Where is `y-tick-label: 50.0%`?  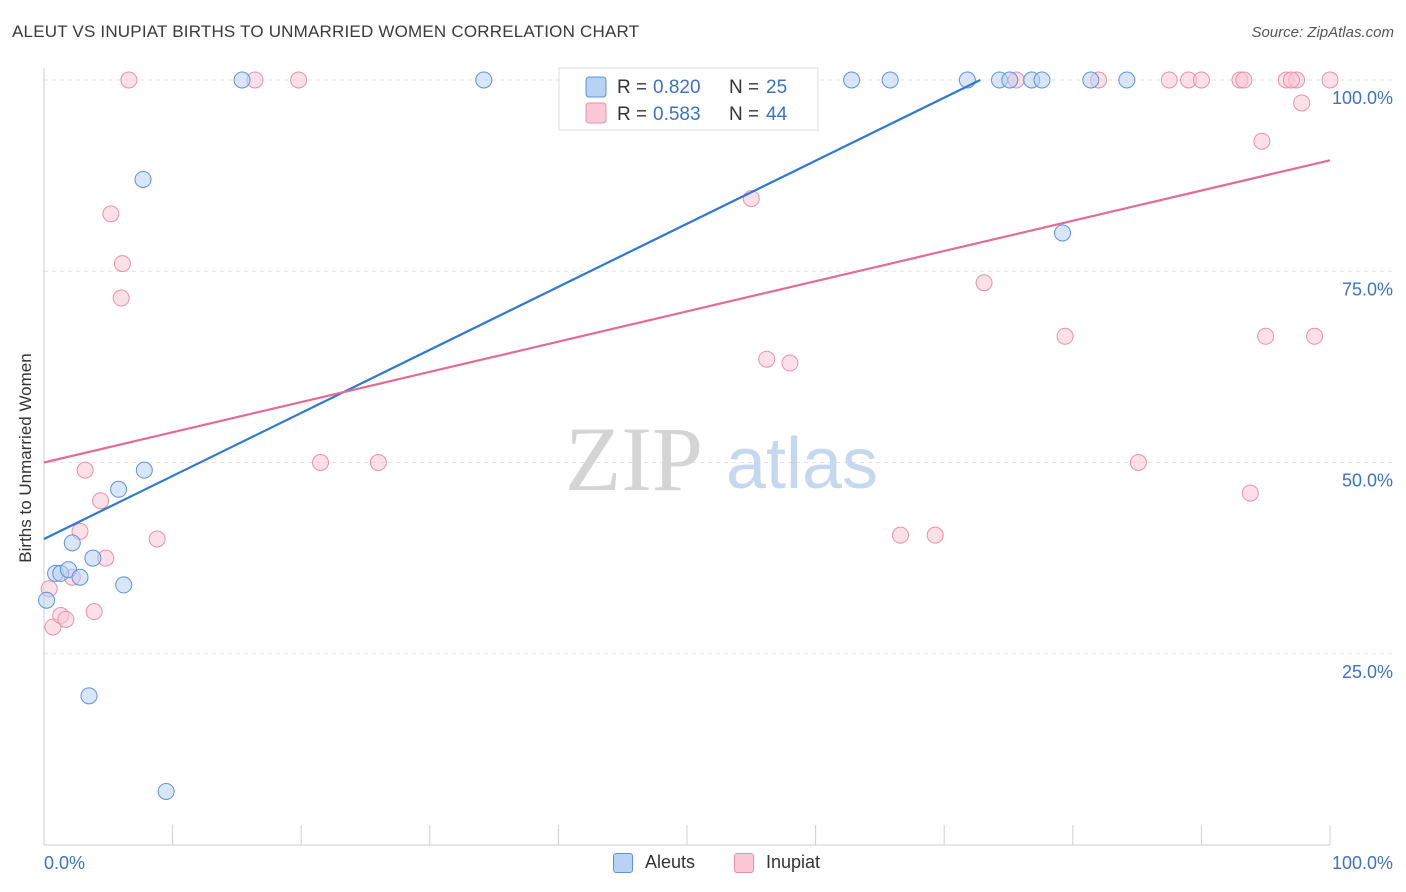
y-tick-label: 50.0% is located at coordinates (1367, 481).